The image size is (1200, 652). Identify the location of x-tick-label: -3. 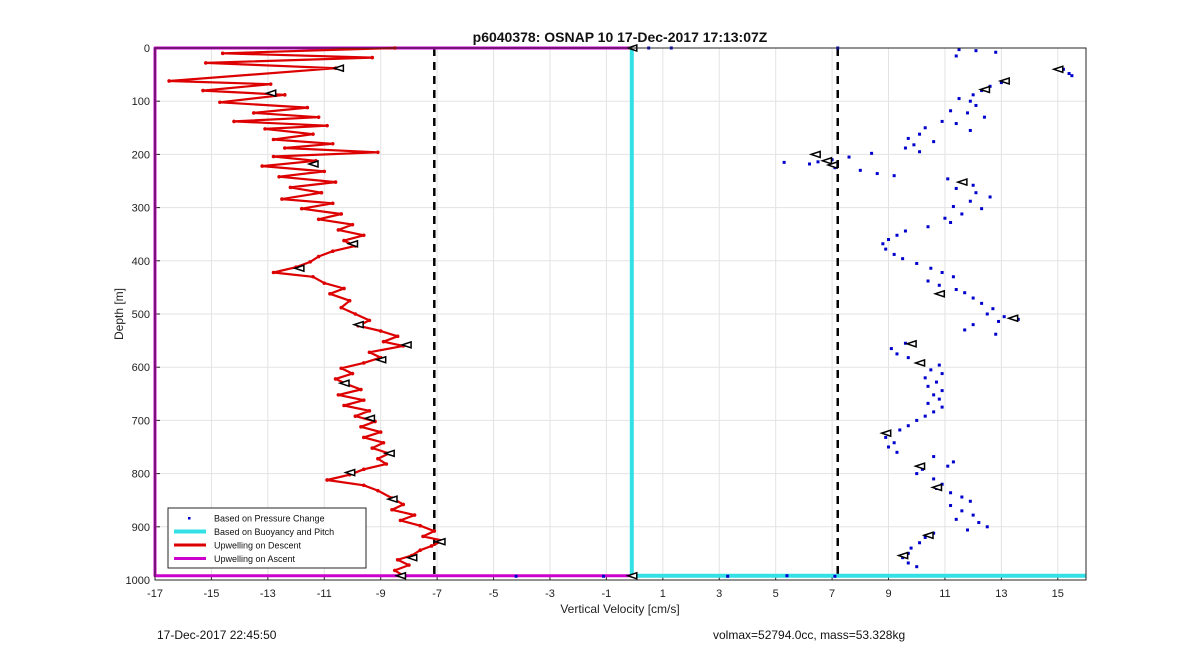
(550, 594).